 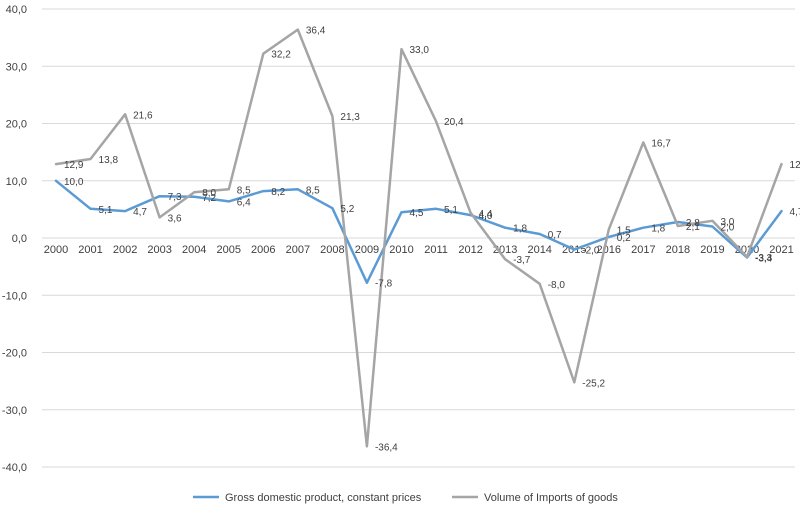 I want to click on data-label: 8,0, so click(x=209, y=193).